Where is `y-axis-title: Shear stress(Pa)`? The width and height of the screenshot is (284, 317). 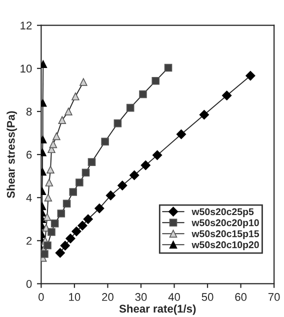 y-axis-title: Shear stress(Pa) is located at coordinates (12, 154).